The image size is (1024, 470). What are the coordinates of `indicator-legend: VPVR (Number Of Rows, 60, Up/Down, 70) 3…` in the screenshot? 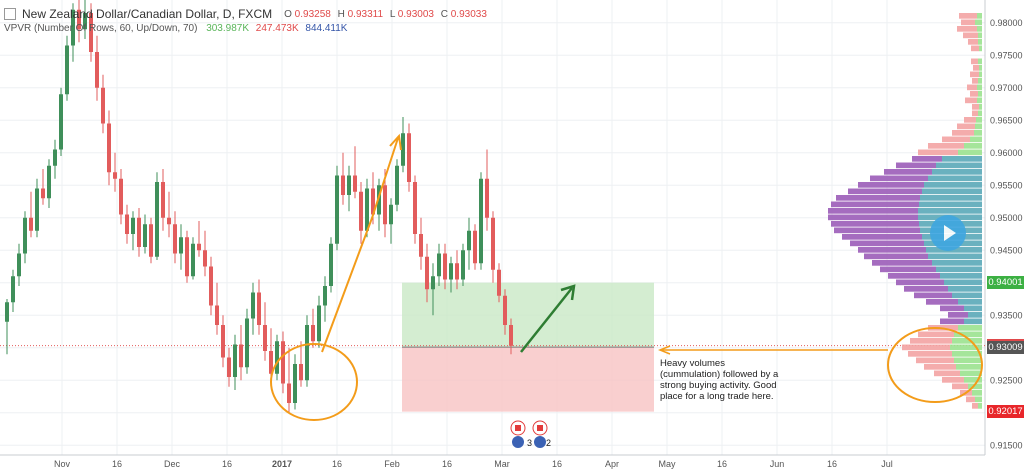 It's located at (175, 28).